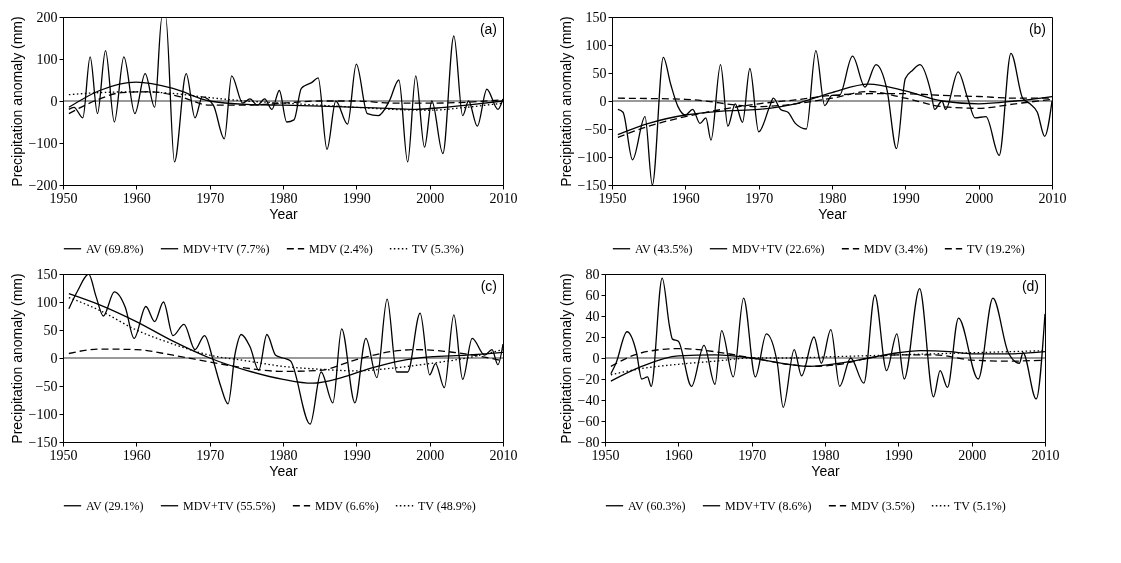 The width and height of the screenshot is (1121, 563). I want to click on legend-label: TV (5.1%), so click(980, 505).